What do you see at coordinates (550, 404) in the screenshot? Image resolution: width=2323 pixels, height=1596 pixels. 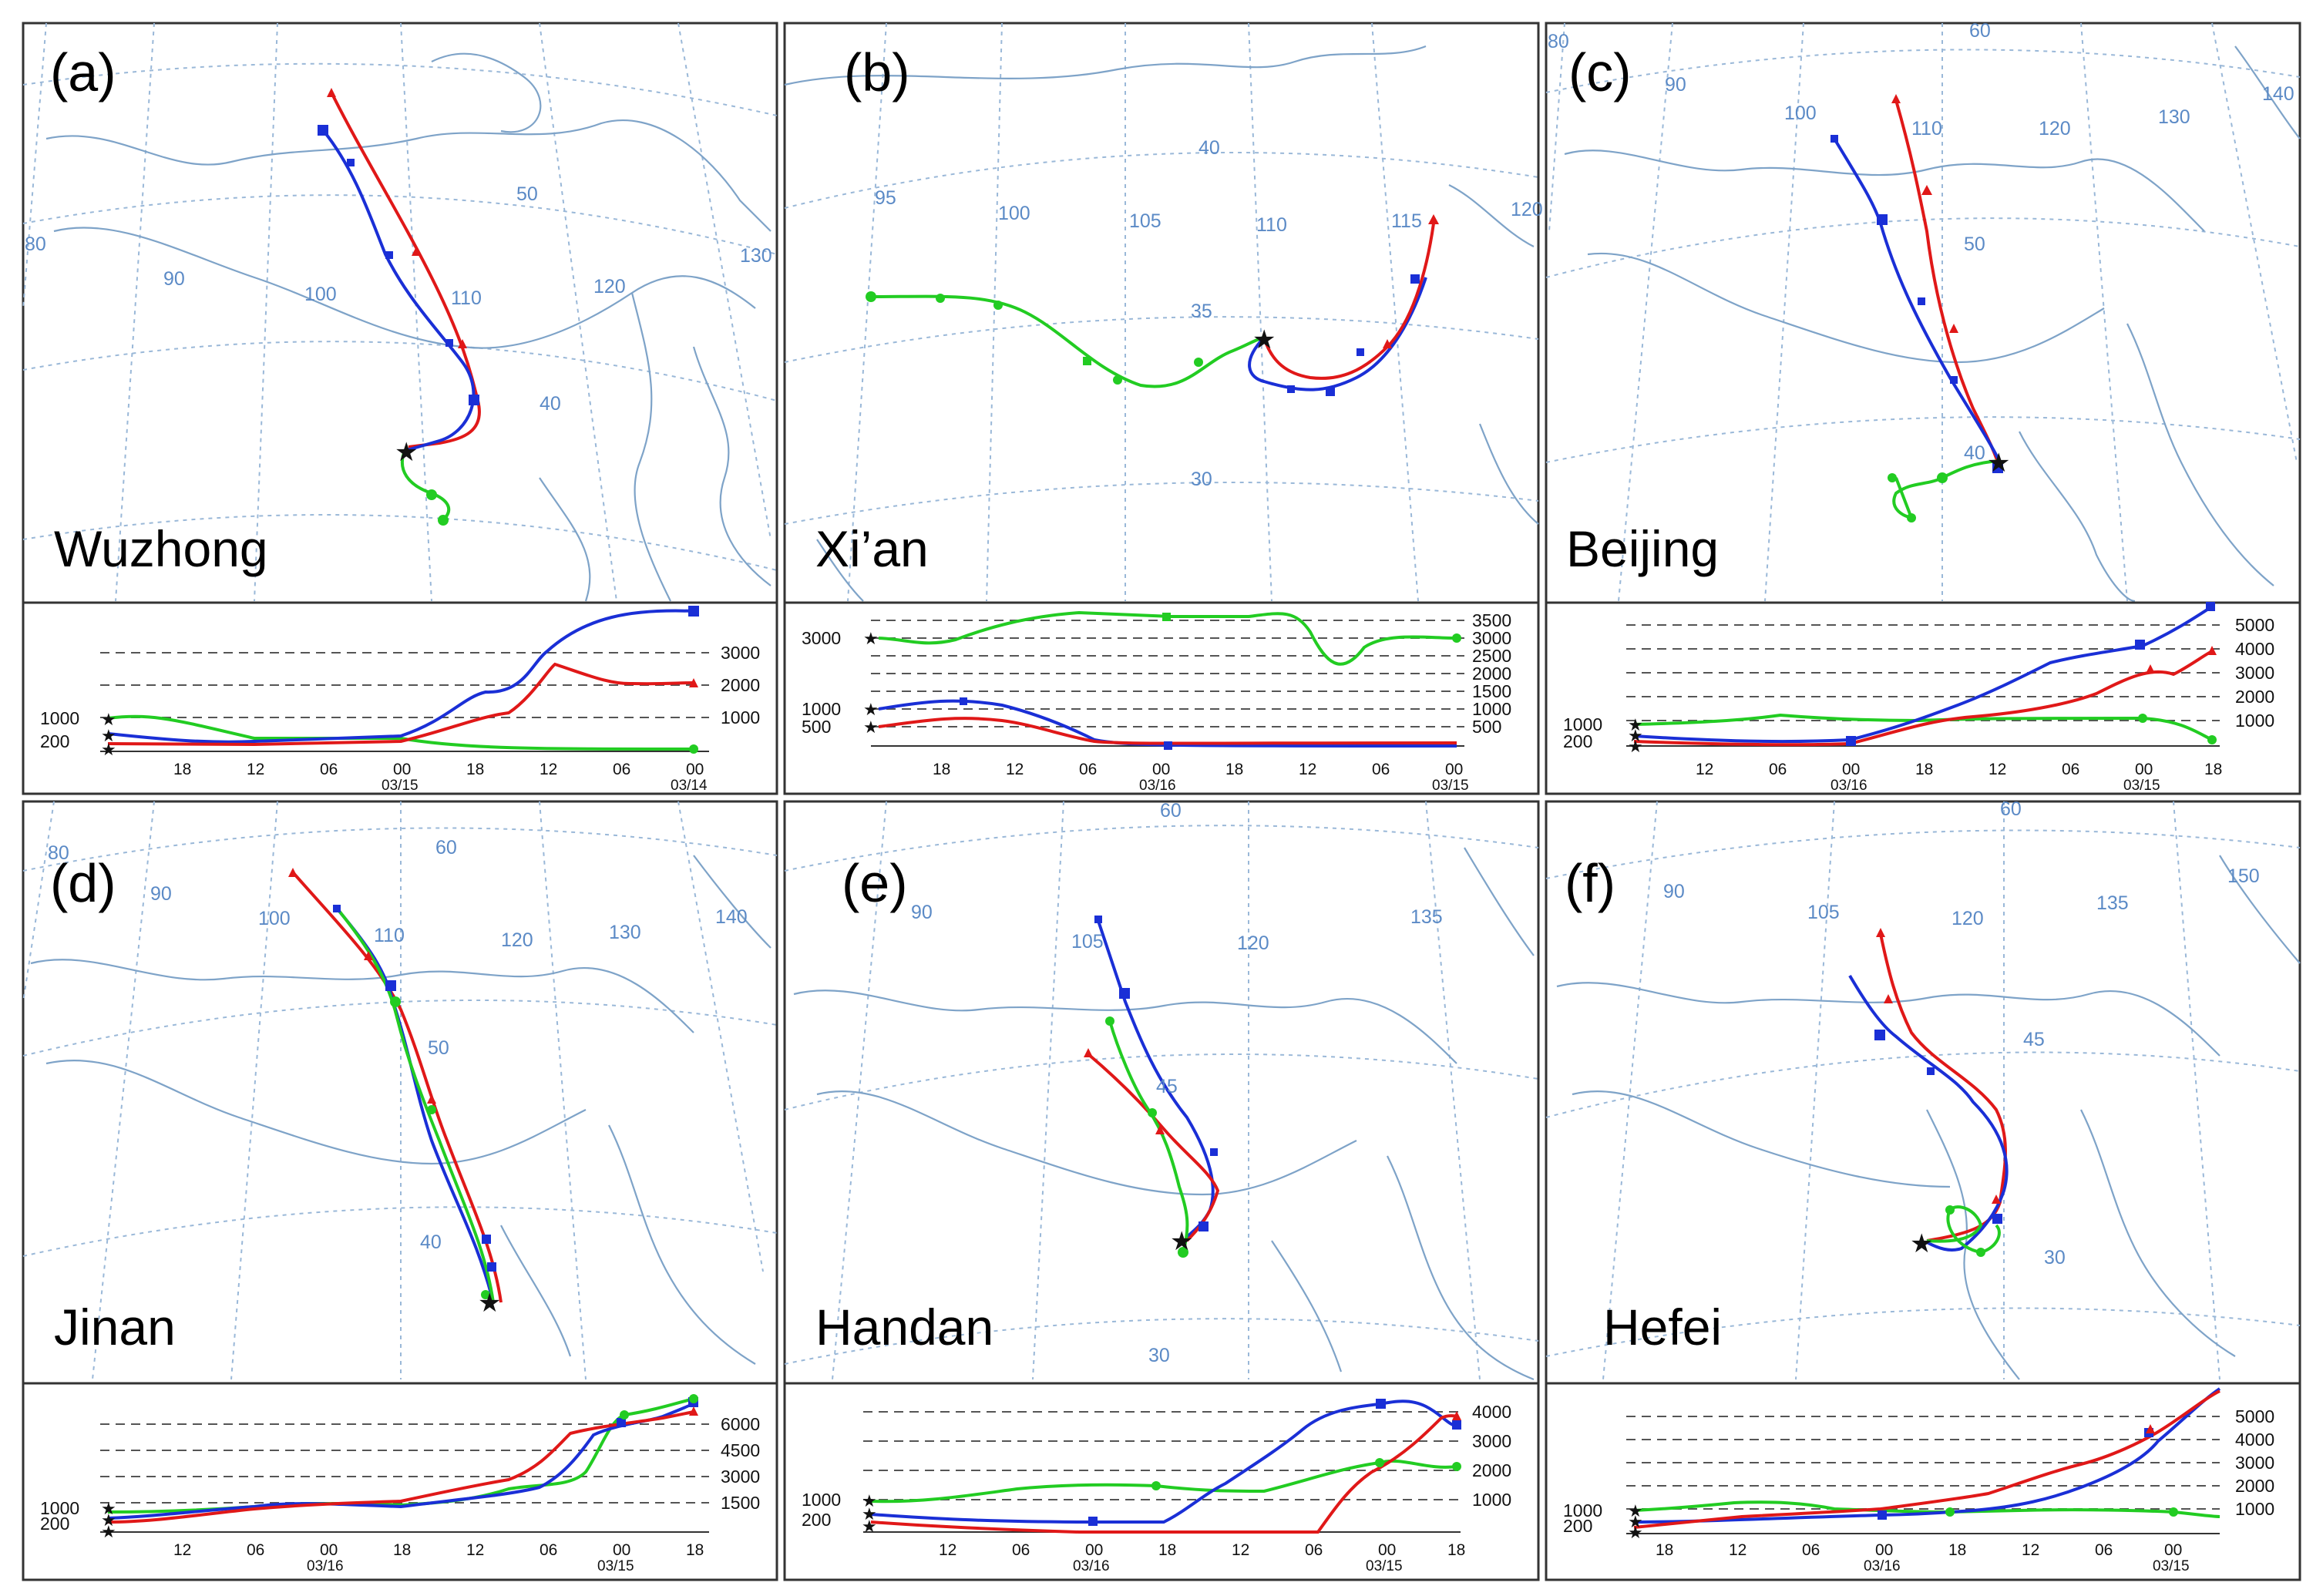 I see `panel-a-coord-label: 40` at bounding box center [550, 404].